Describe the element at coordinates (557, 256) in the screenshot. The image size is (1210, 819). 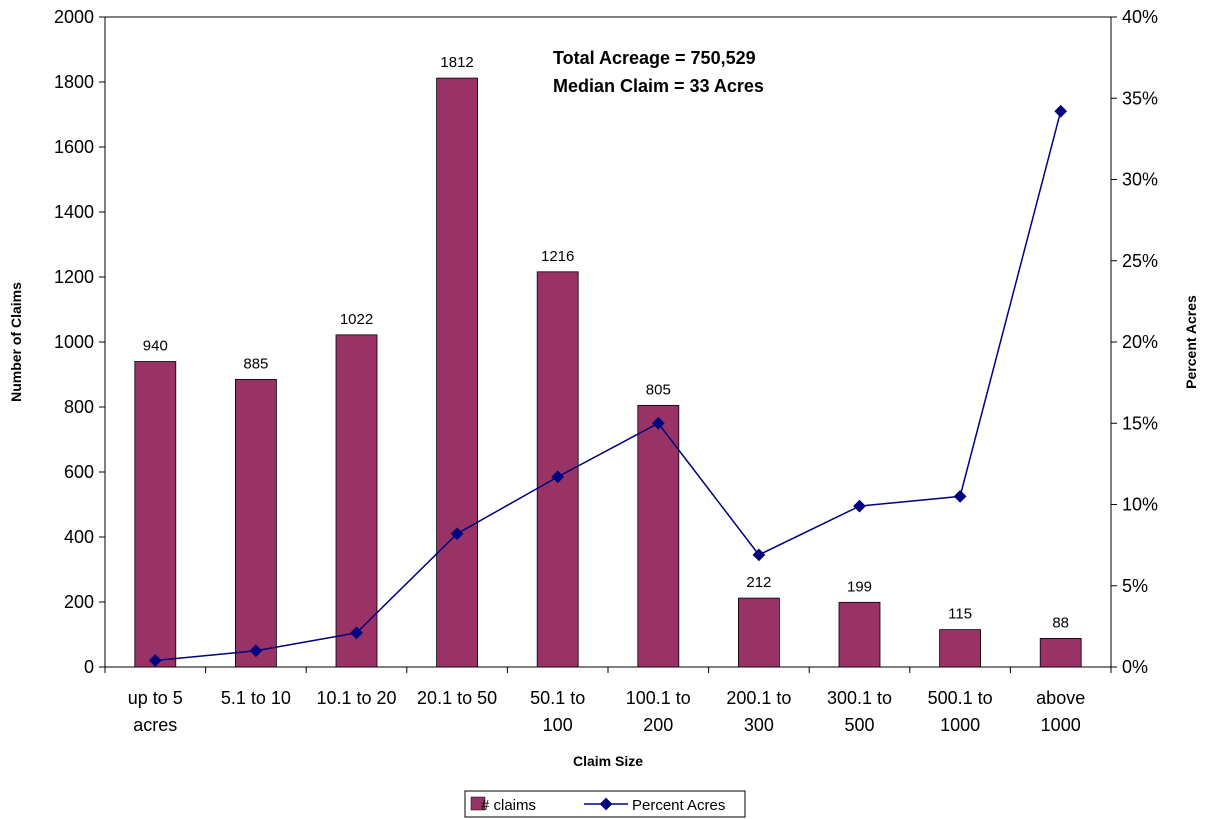
I see `bar-data-label: 1216` at that location.